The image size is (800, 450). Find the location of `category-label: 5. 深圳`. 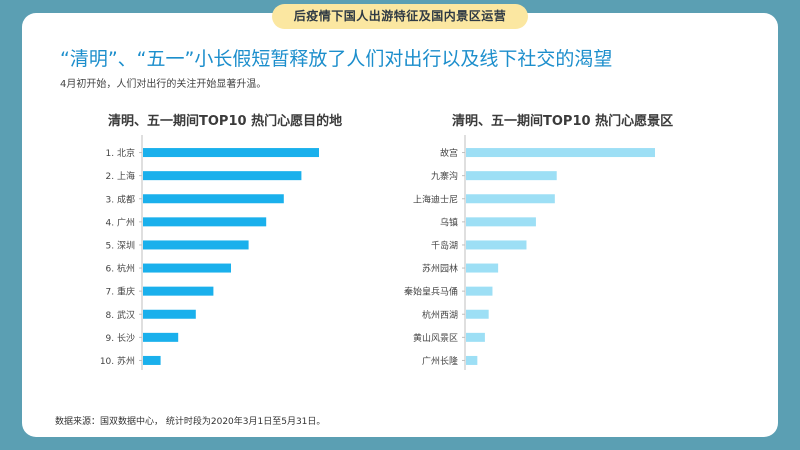

category-label: 5. 深圳 is located at coordinates (120, 245).